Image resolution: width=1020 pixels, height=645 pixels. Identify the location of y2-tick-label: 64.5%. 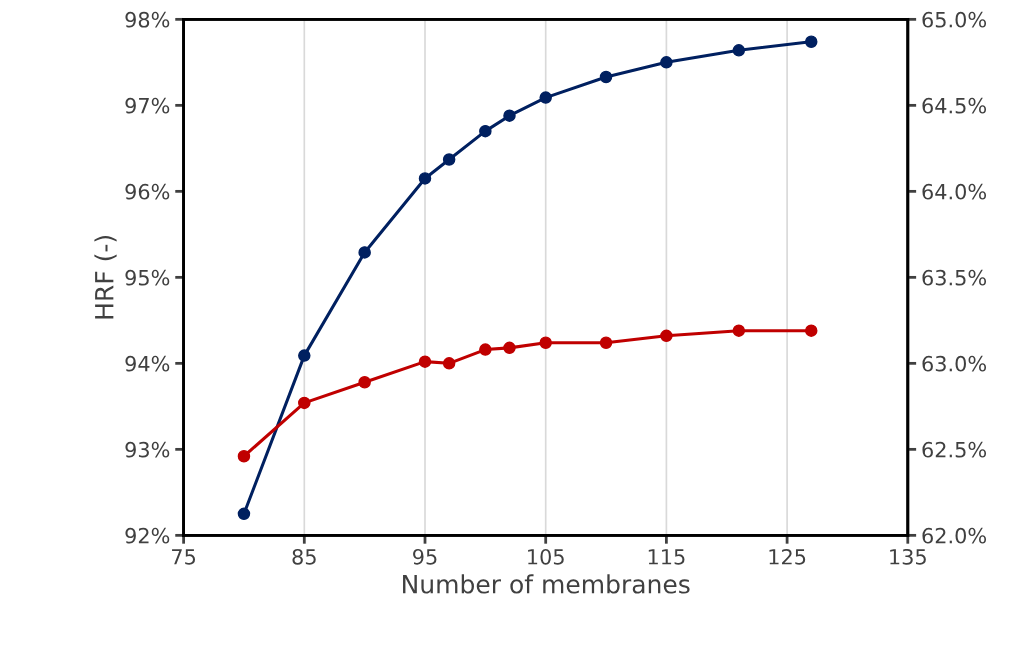
(954, 105).